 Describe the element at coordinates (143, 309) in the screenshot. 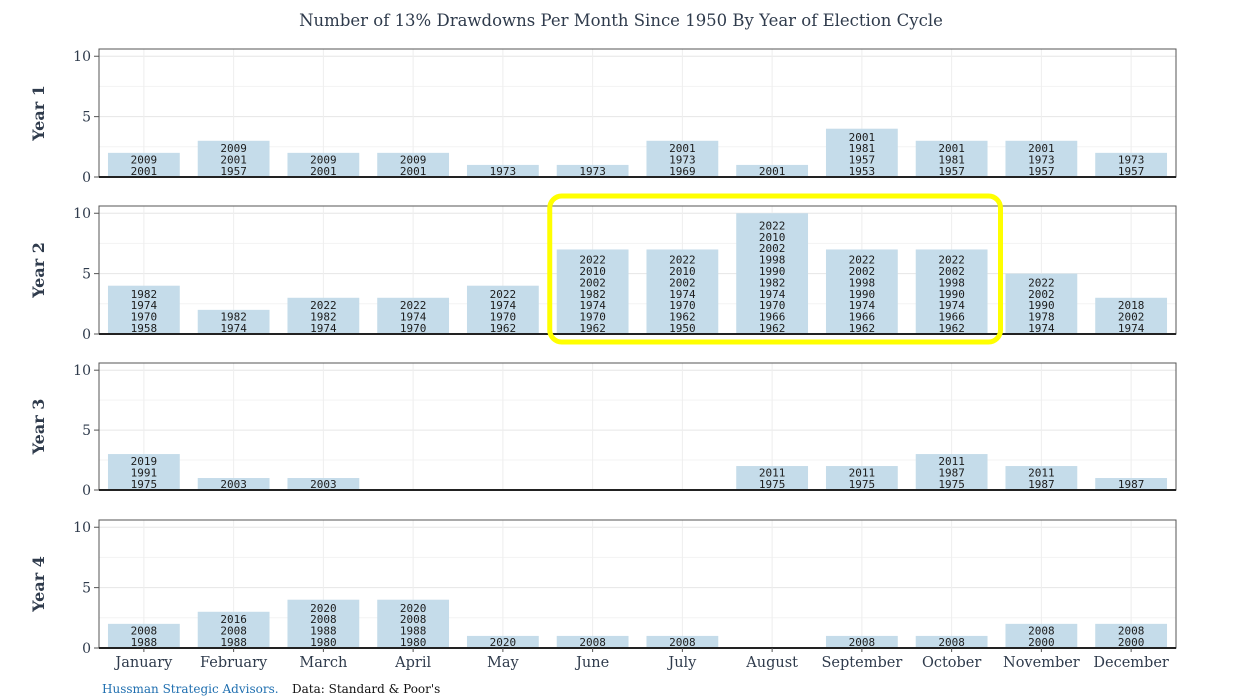

I see `bar-year-2-january` at that location.